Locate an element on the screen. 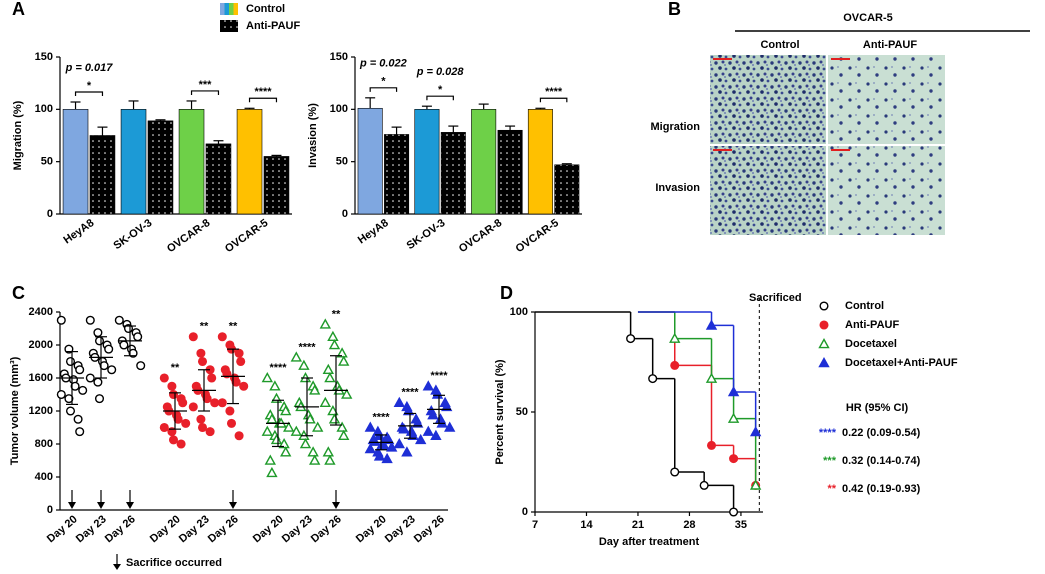  hr-value: 0.22 (0.09-0.54) is located at coordinates (881, 433).